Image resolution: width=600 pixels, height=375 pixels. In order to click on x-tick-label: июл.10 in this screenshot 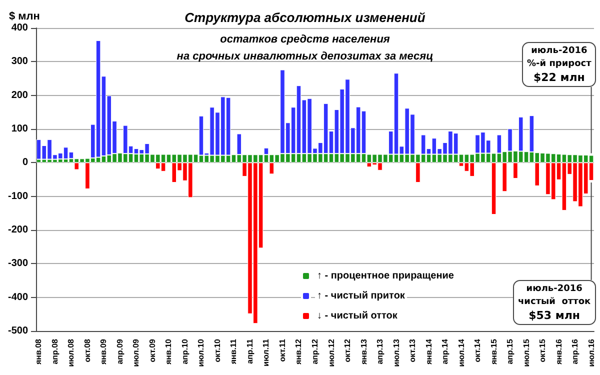, I will do `click(201, 352)`.